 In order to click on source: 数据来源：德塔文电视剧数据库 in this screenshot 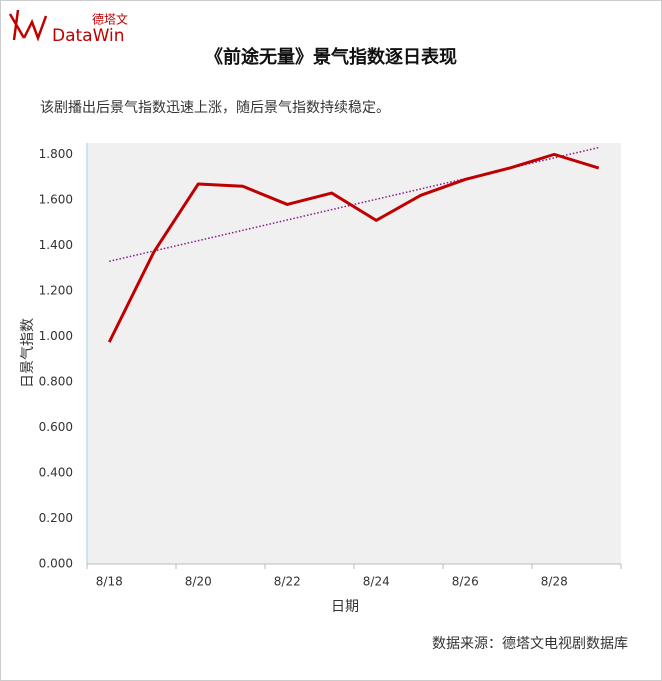, I will do `click(530, 644)`.